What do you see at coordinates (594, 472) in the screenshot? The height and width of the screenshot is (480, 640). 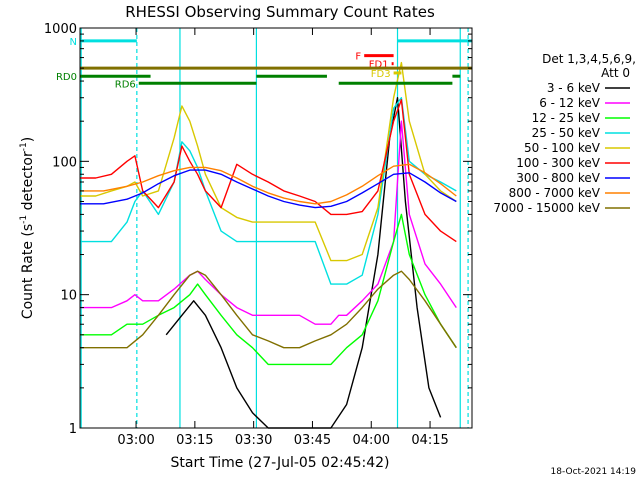 I see `footer-date: 18-Oct-2021 14:19` at bounding box center [594, 472].